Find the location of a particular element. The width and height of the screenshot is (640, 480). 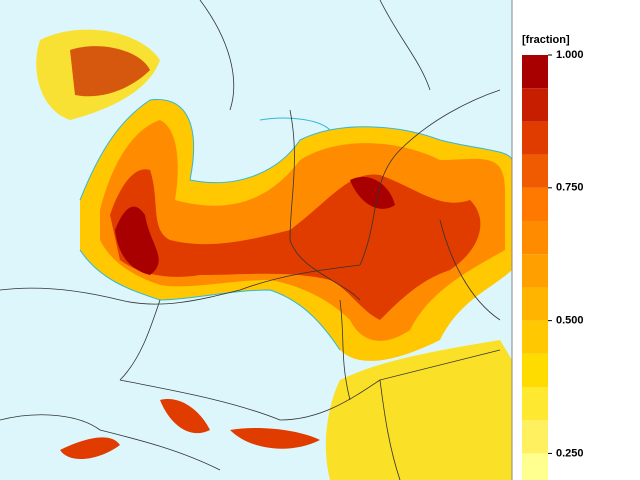

tick-label: 1.000 is located at coordinates (570, 55).